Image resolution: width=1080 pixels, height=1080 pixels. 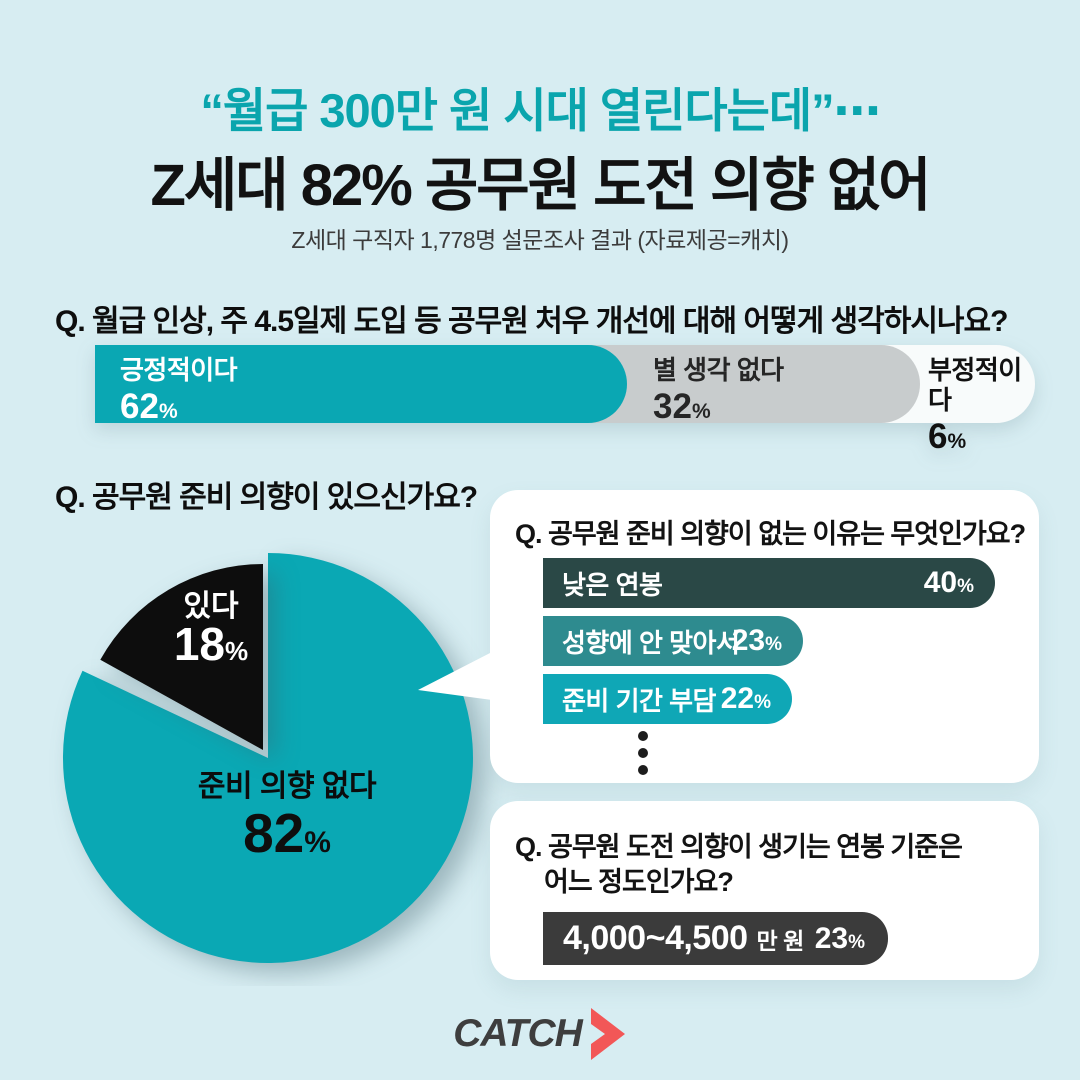 What do you see at coordinates (540, 110) in the screenshot?
I see `quote-title: “월급 300만 원 시대 열린다는데”⋯` at bounding box center [540, 110].